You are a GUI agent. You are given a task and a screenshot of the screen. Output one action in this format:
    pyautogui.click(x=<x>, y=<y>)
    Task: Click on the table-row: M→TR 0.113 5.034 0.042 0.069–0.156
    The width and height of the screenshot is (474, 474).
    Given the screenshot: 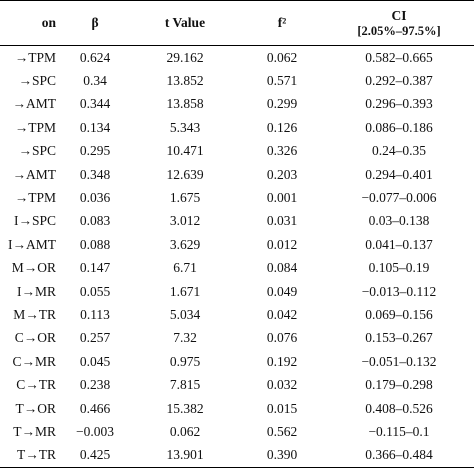 What is the action you would take?
    pyautogui.click(x=237, y=314)
    